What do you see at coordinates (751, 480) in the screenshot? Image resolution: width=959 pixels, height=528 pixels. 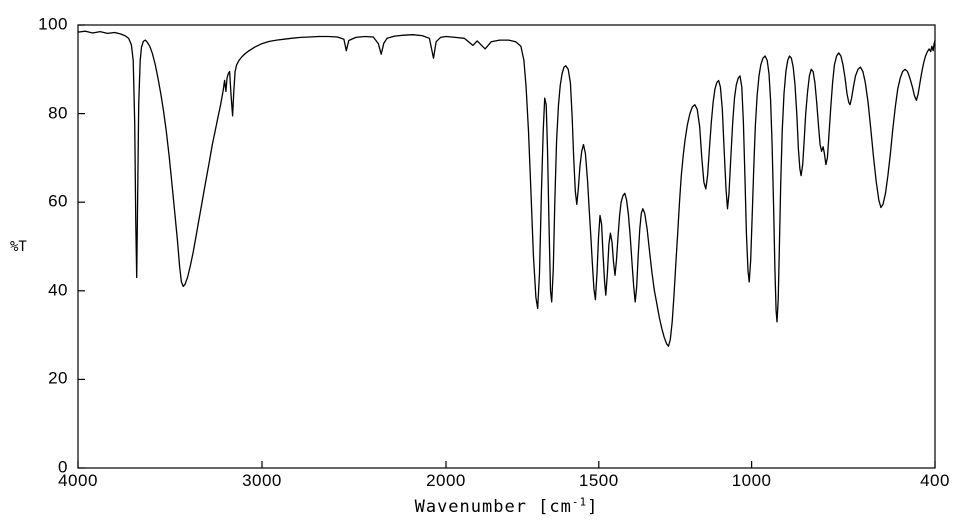 I see `x-tick-label: 1000` at bounding box center [751, 480].